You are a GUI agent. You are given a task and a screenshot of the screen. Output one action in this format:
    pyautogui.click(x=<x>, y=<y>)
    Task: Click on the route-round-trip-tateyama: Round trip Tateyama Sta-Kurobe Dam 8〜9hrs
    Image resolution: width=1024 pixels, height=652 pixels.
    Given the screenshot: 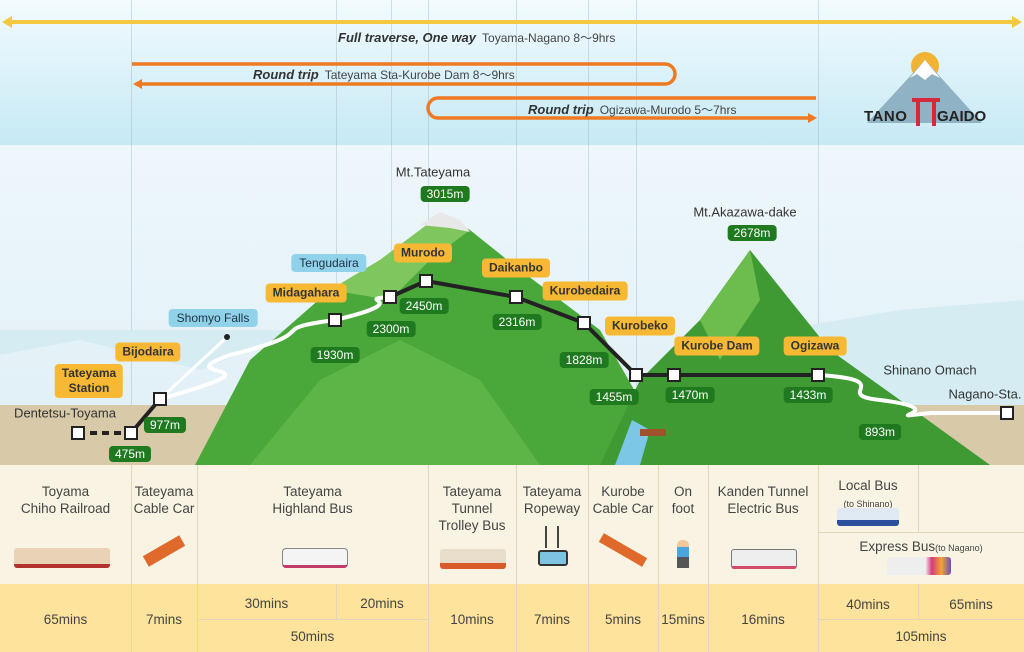 What is the action you would take?
    pyautogui.click(x=384, y=74)
    